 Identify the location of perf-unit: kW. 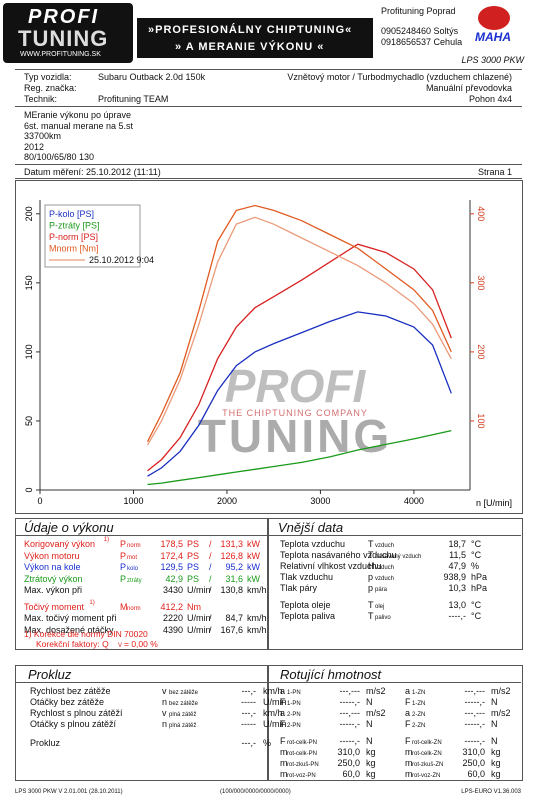
(253, 544).